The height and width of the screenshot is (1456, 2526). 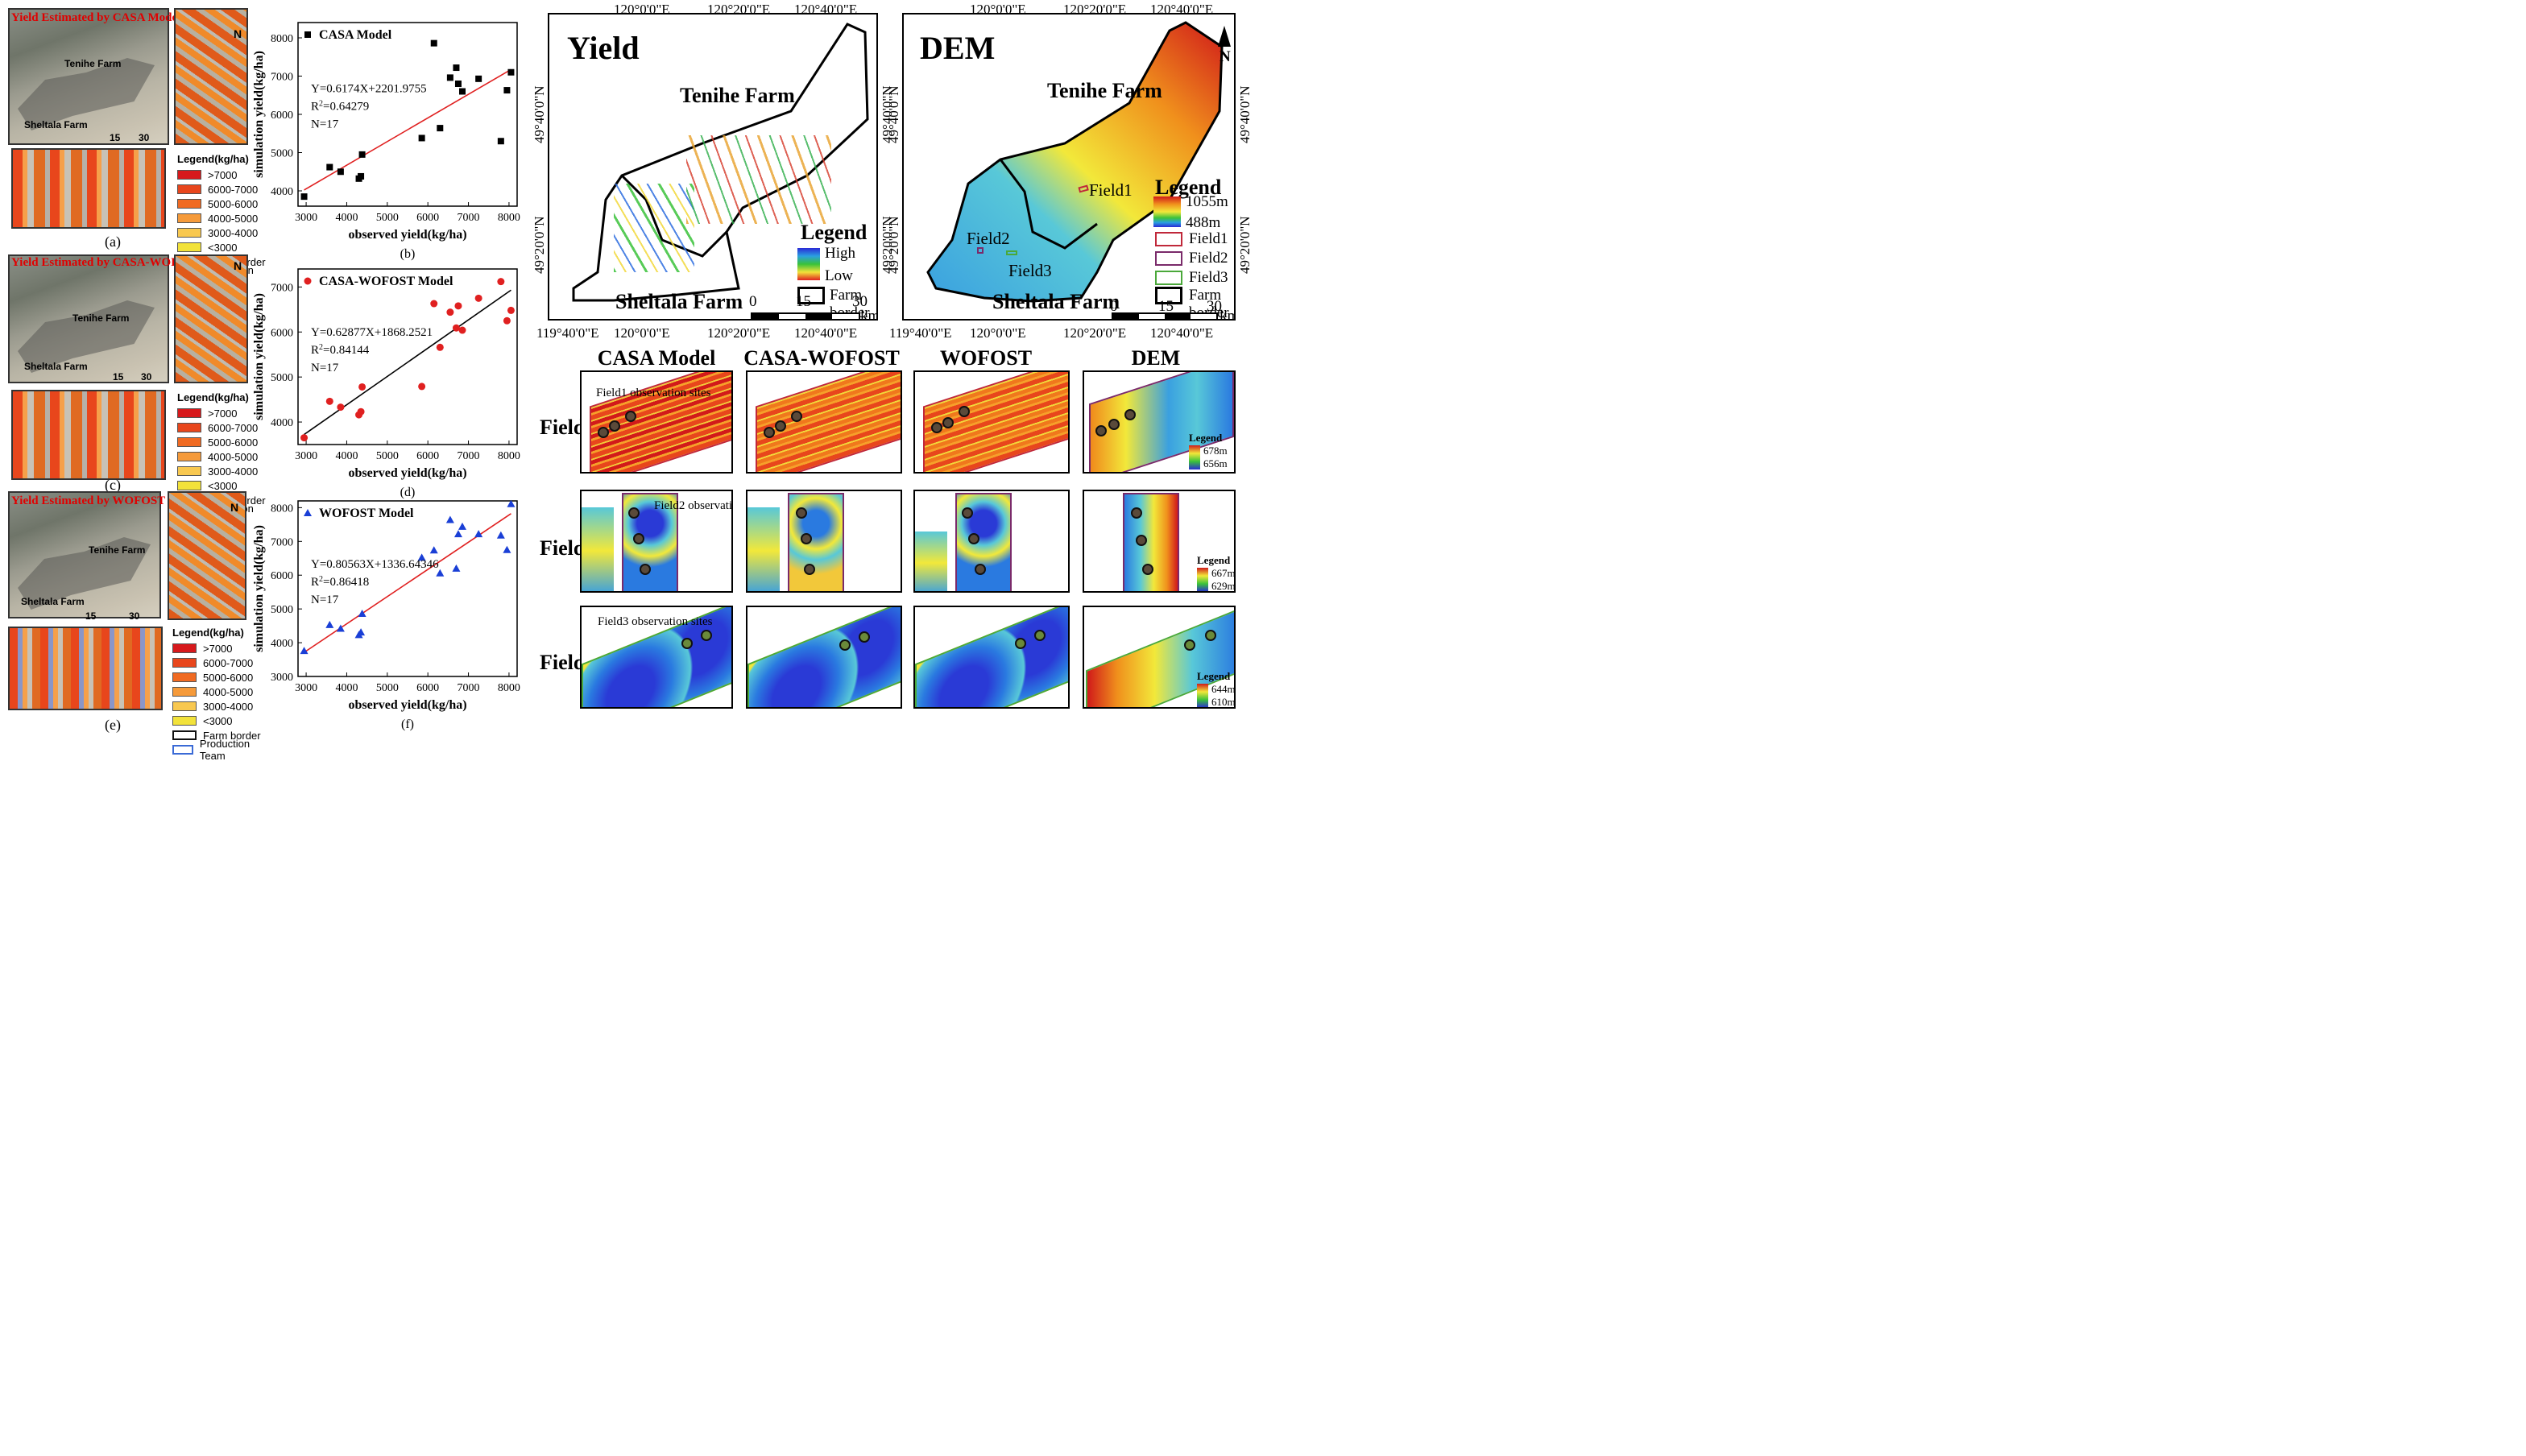 I want to click on field-label-1: Field1, so click(x=1111, y=190).